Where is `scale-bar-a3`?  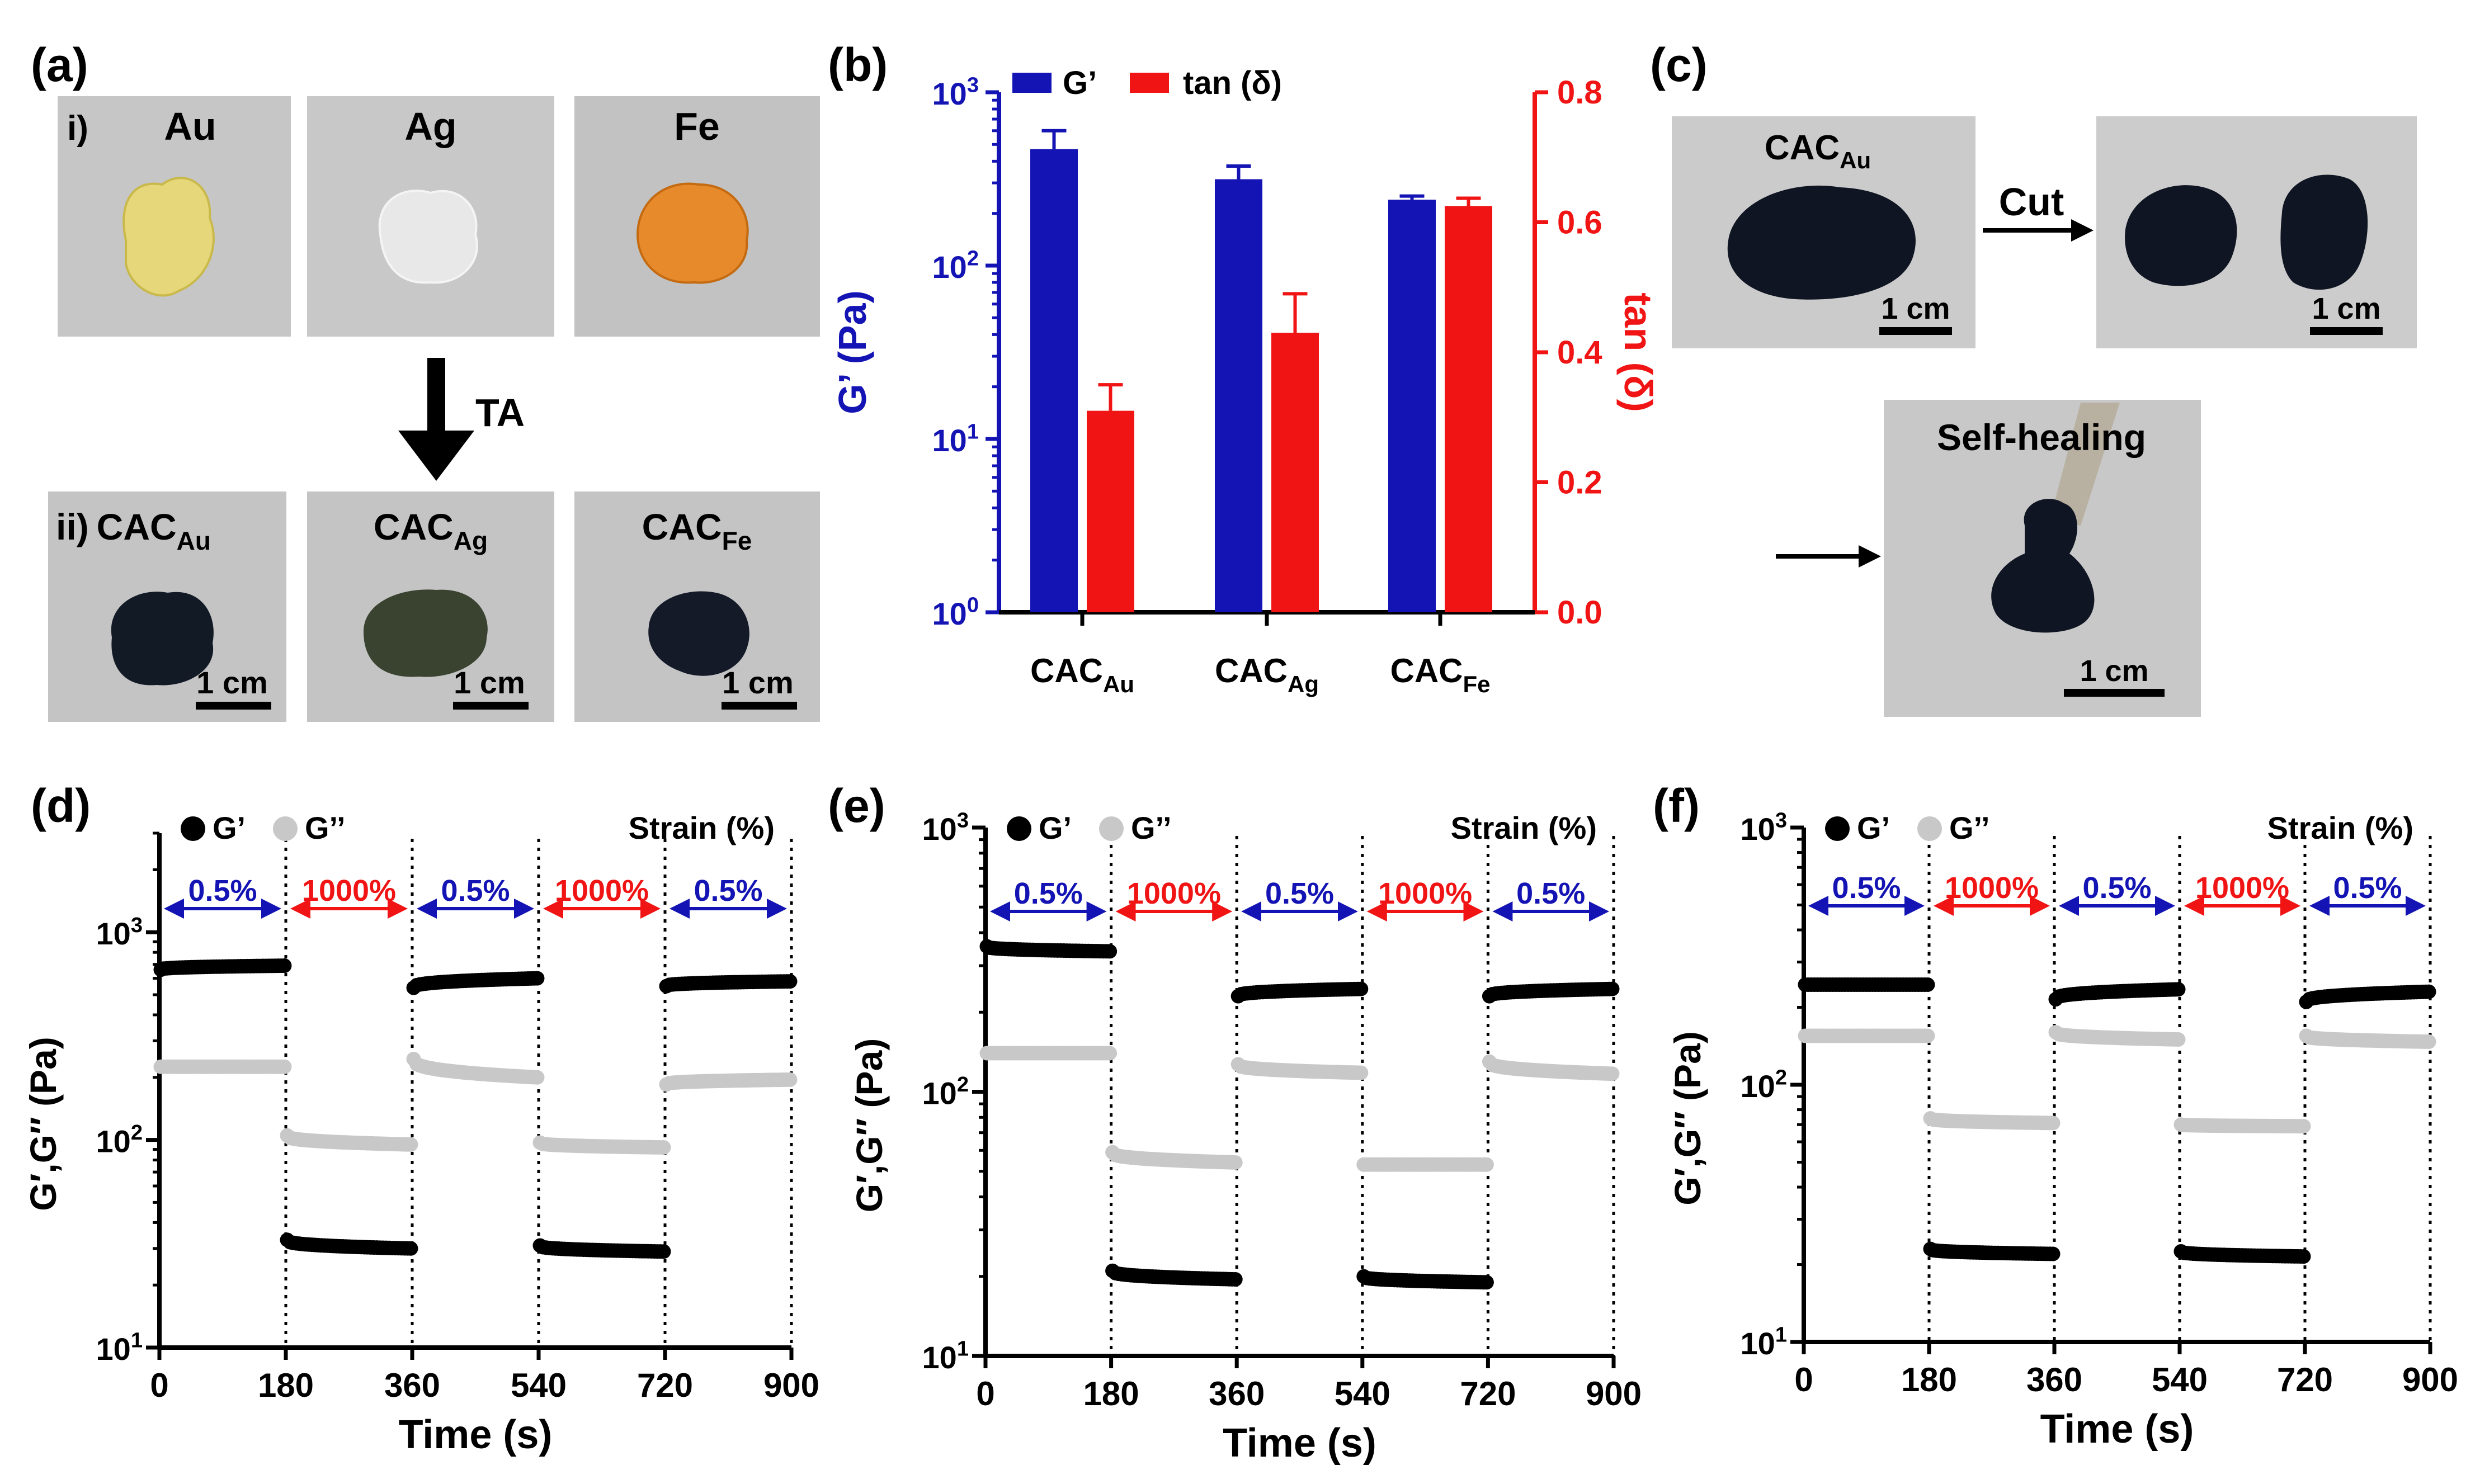 scale-bar-a3 is located at coordinates (759, 706).